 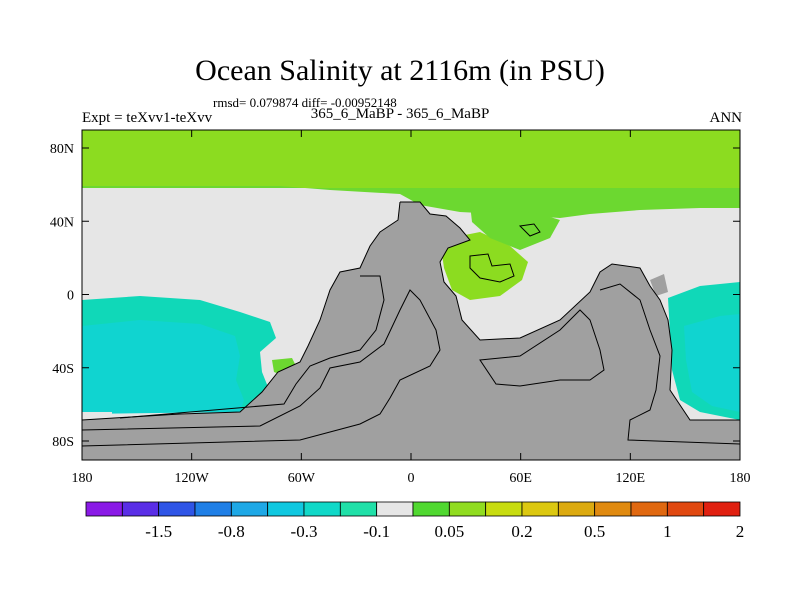 I want to click on field-arctic-positive, so click(x=411, y=159).